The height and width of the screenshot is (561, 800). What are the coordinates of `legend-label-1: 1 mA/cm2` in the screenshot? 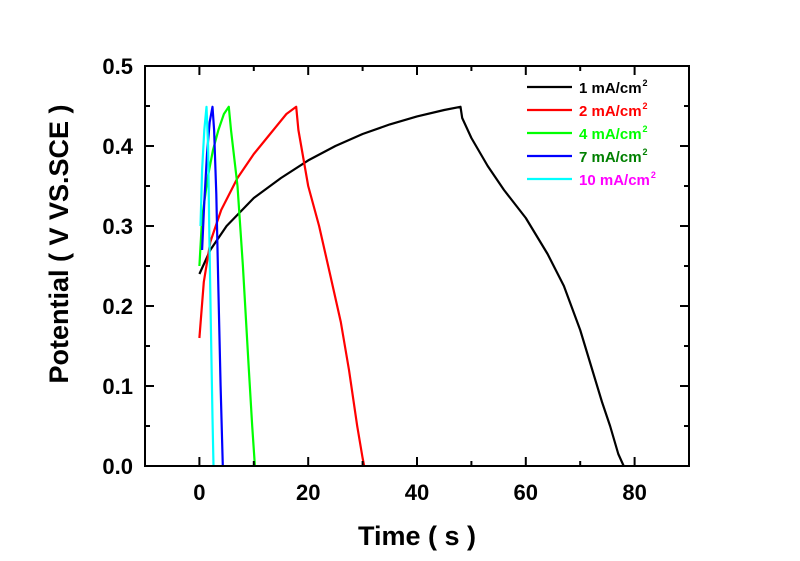 It's located at (613, 87).